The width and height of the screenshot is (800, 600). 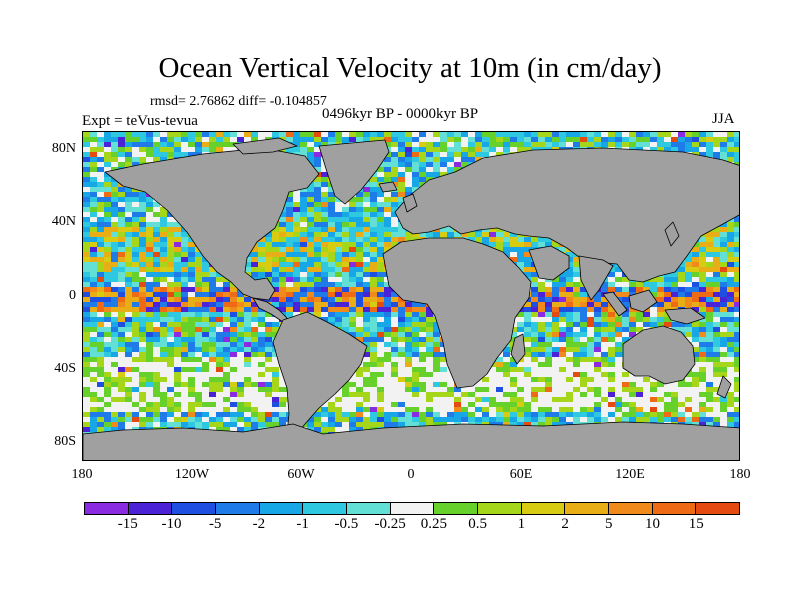 I want to click on landmass-new-guinea, so click(x=685, y=316).